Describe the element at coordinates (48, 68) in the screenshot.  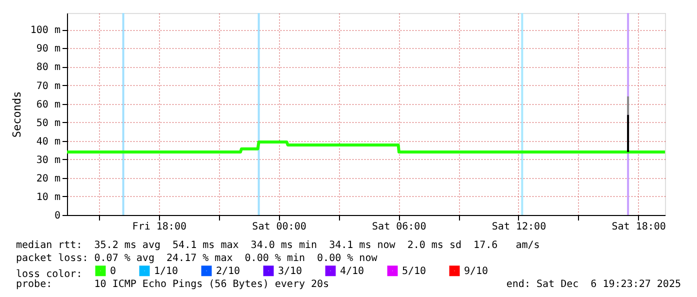
I see `y-tick-label: 80 m` at that location.